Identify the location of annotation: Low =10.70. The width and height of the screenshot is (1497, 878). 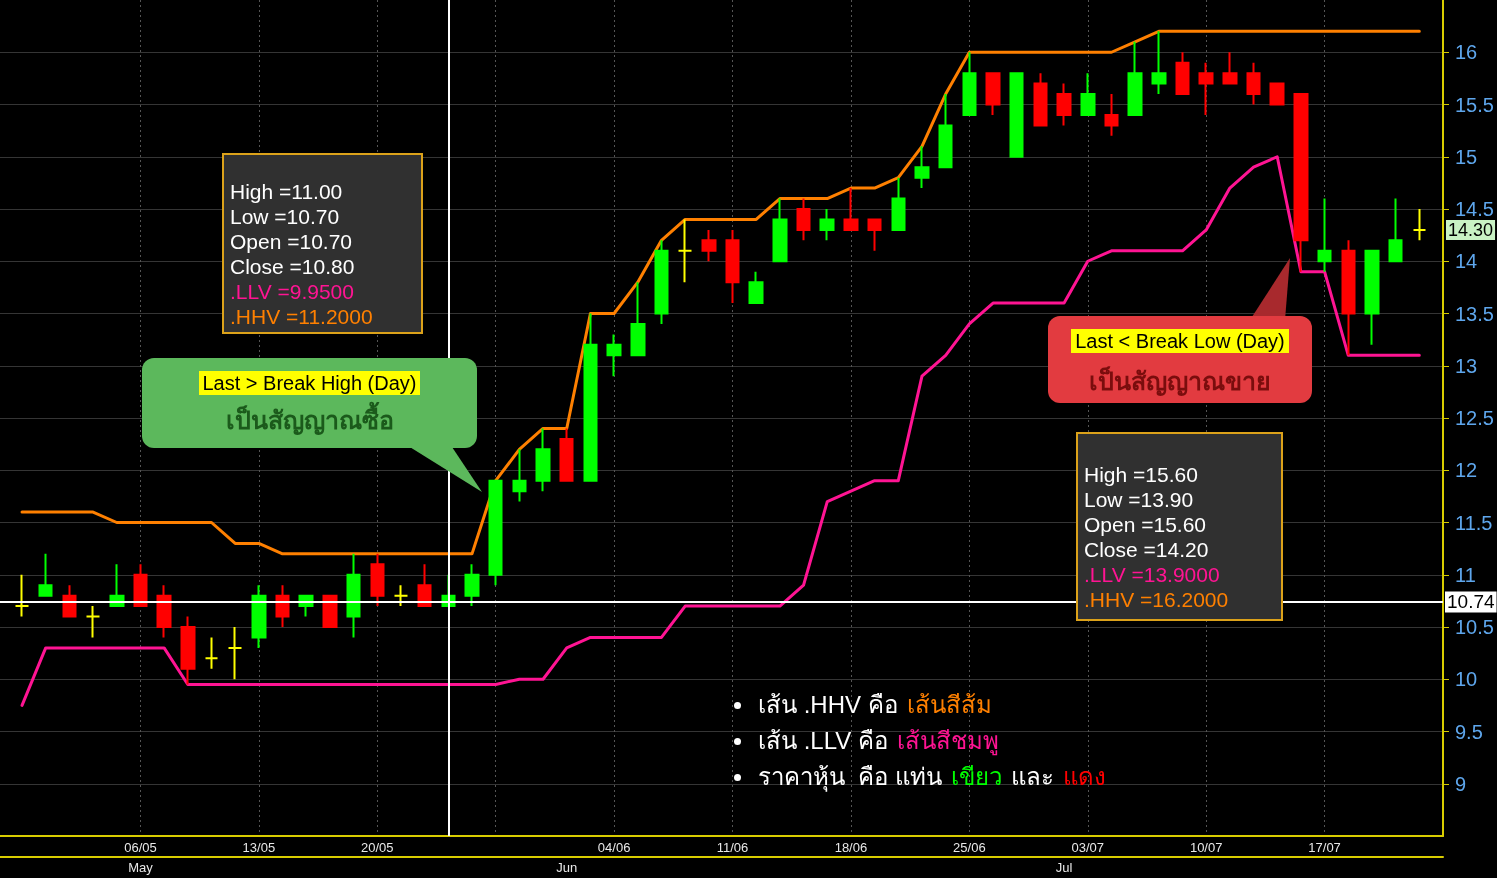
(285, 216).